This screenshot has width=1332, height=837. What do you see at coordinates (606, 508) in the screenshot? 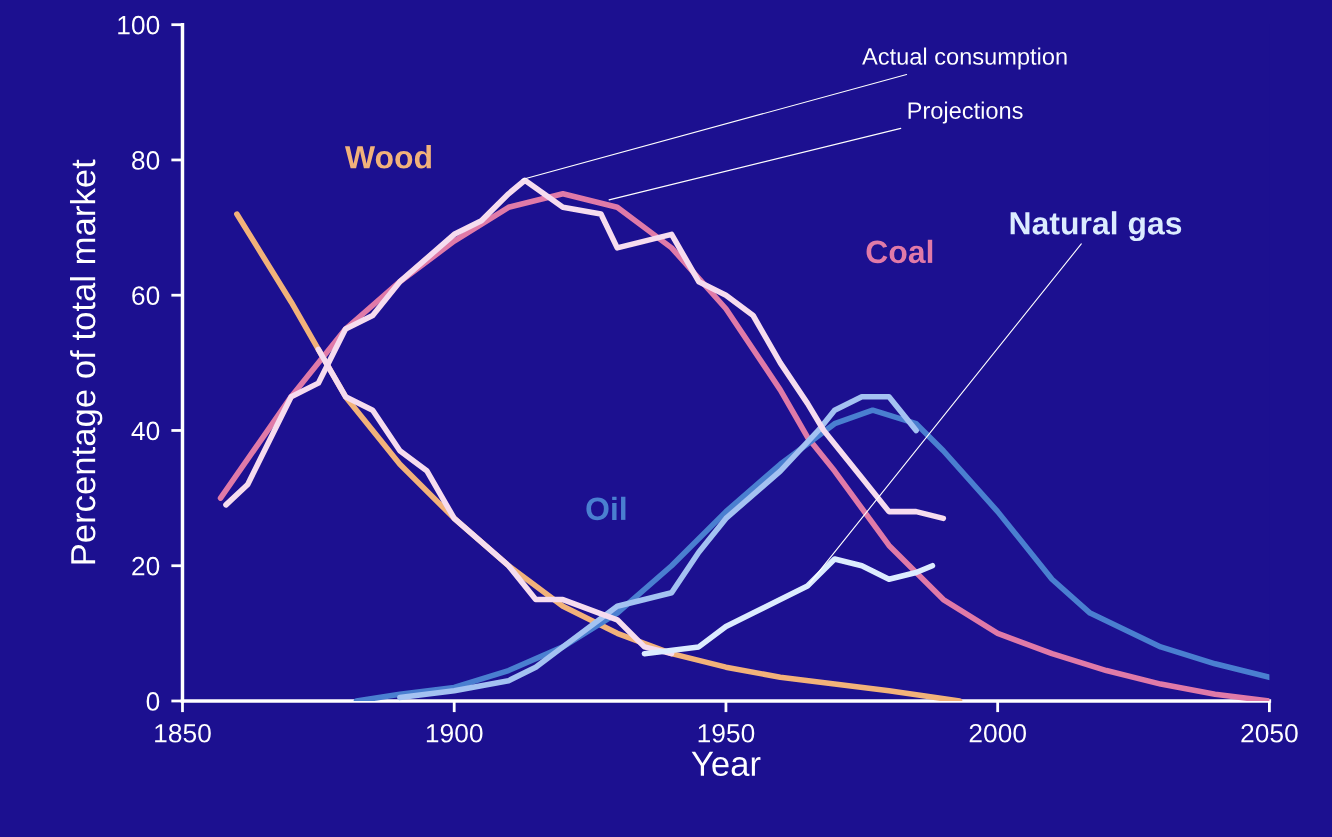
I see `text: Oil` at bounding box center [606, 508].